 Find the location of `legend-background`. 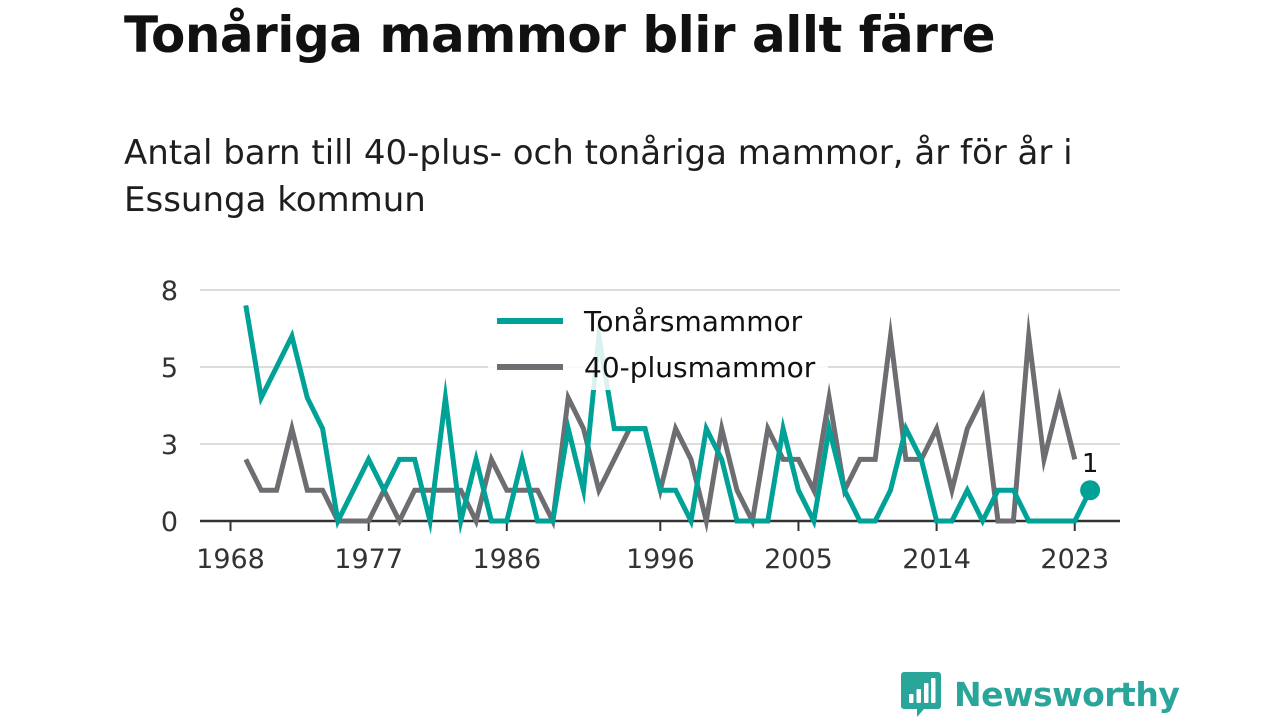

legend-background is located at coordinates (658, 344).